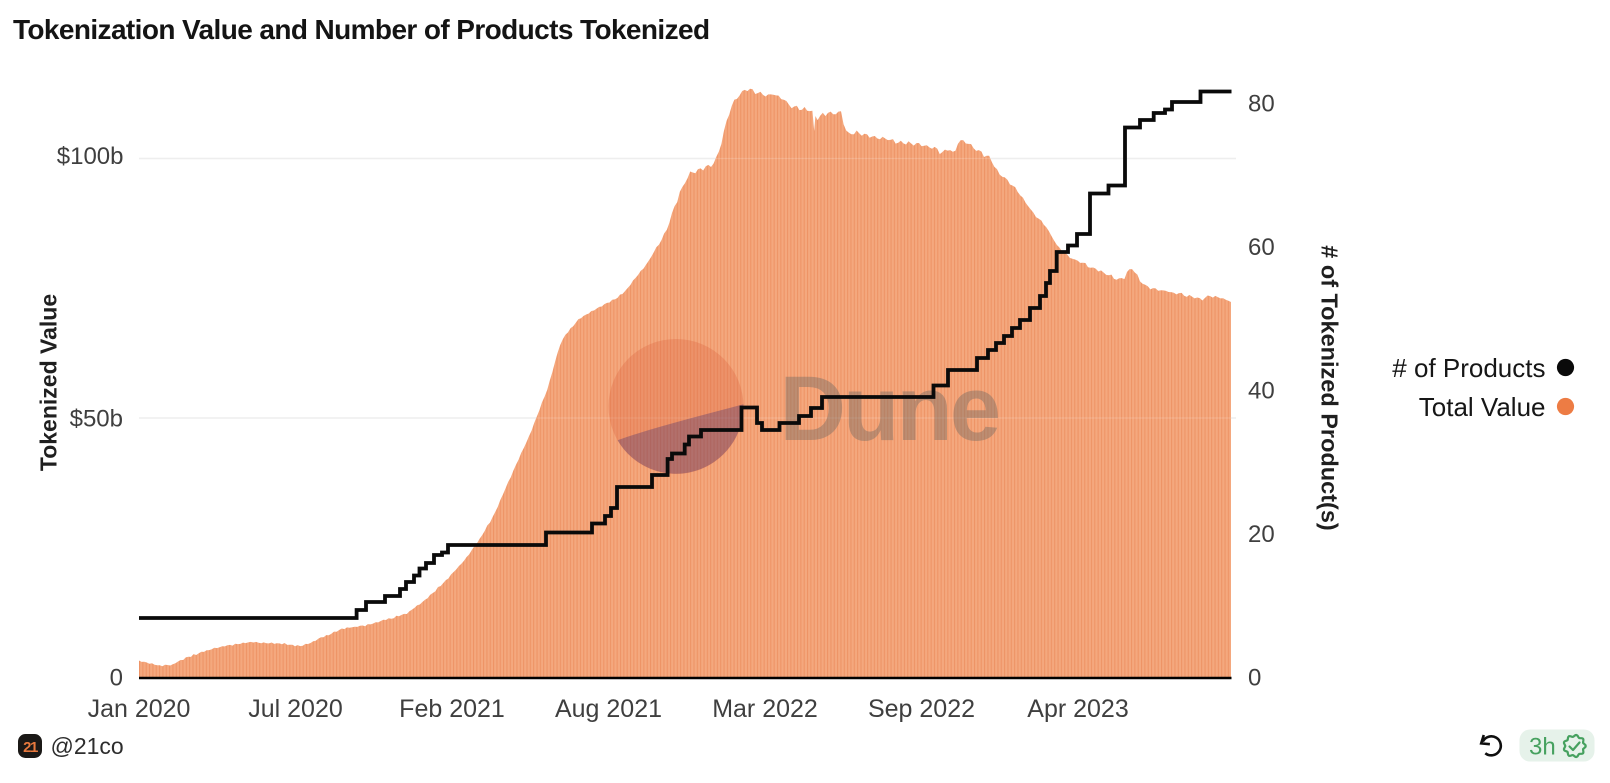 This screenshot has width=1610, height=783. I want to click on svg-text: $50b, so click(96, 419).